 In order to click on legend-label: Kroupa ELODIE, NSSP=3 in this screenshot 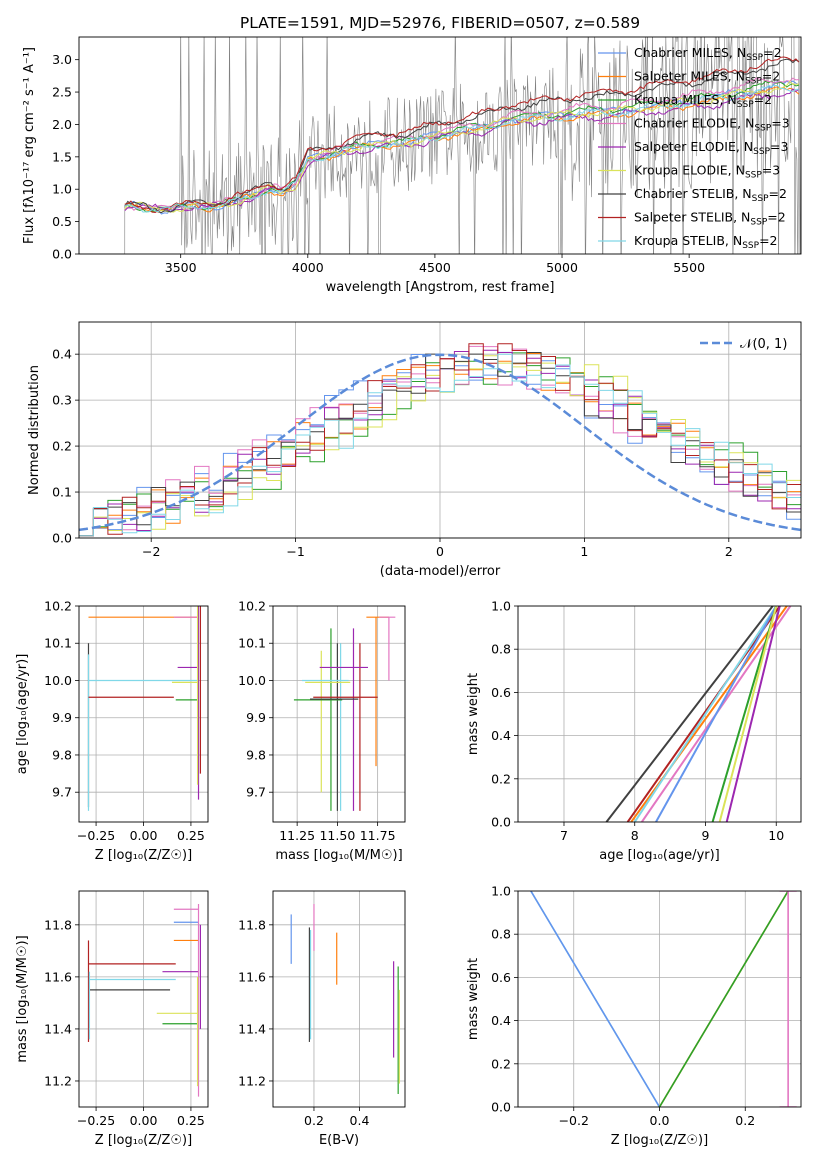, I will do `click(707, 172)`.